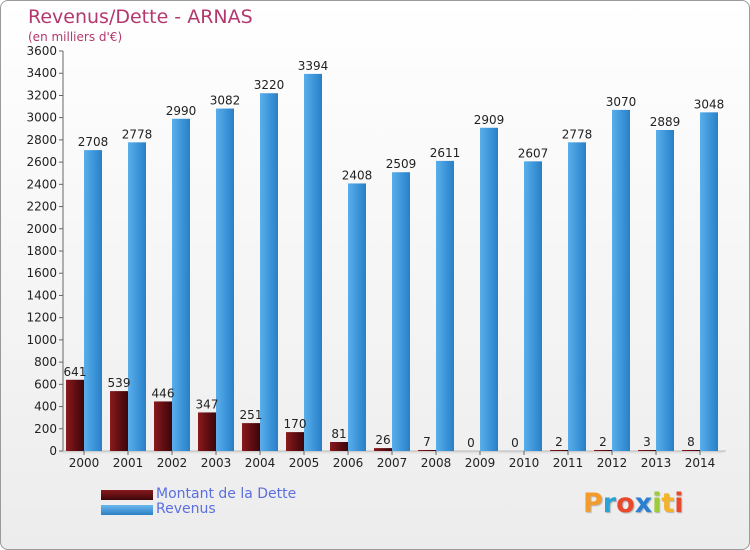 The width and height of the screenshot is (750, 550). Describe the element at coordinates (633, 503) in the screenshot. I see `proxiti-logo: Proxiti` at that location.